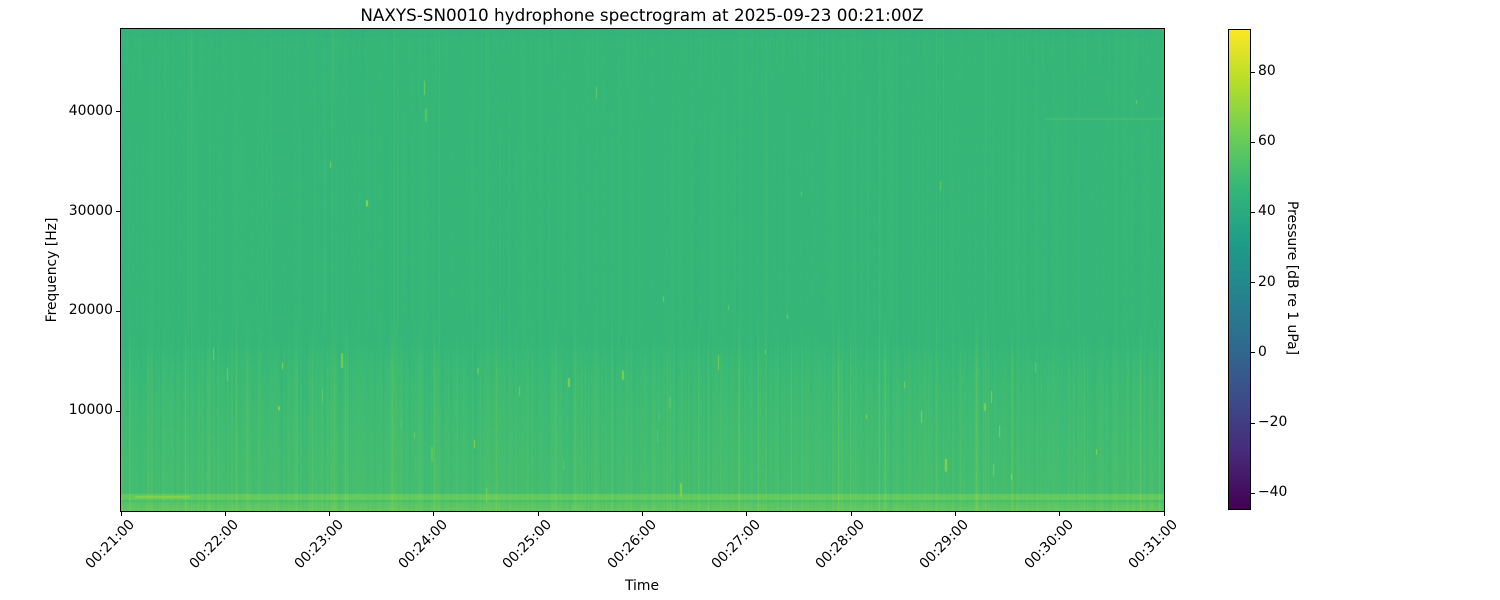 Image resolution: width=1500 pixels, height=600 pixels. I want to click on colorbar-gradient, so click(1239, 269).